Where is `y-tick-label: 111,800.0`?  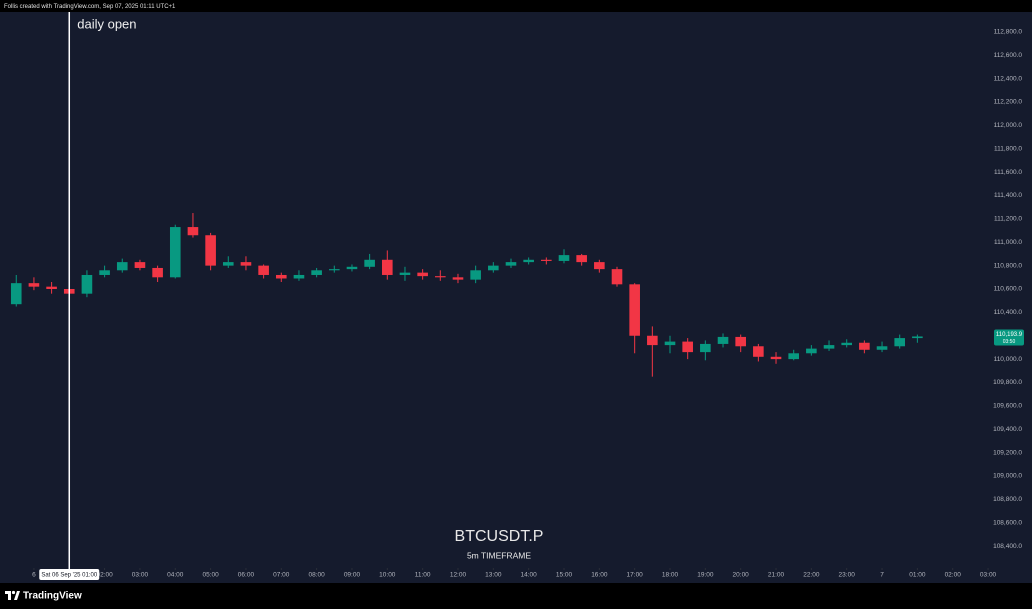 y-tick-label: 111,800.0 is located at coordinates (1008, 148).